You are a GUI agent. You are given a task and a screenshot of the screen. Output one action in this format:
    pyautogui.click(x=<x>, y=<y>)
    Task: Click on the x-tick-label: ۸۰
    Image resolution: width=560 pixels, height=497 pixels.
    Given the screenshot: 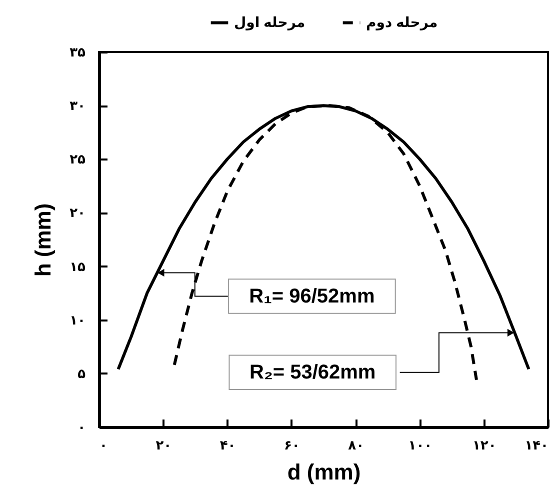 What is the action you would take?
    pyautogui.click(x=356, y=445)
    